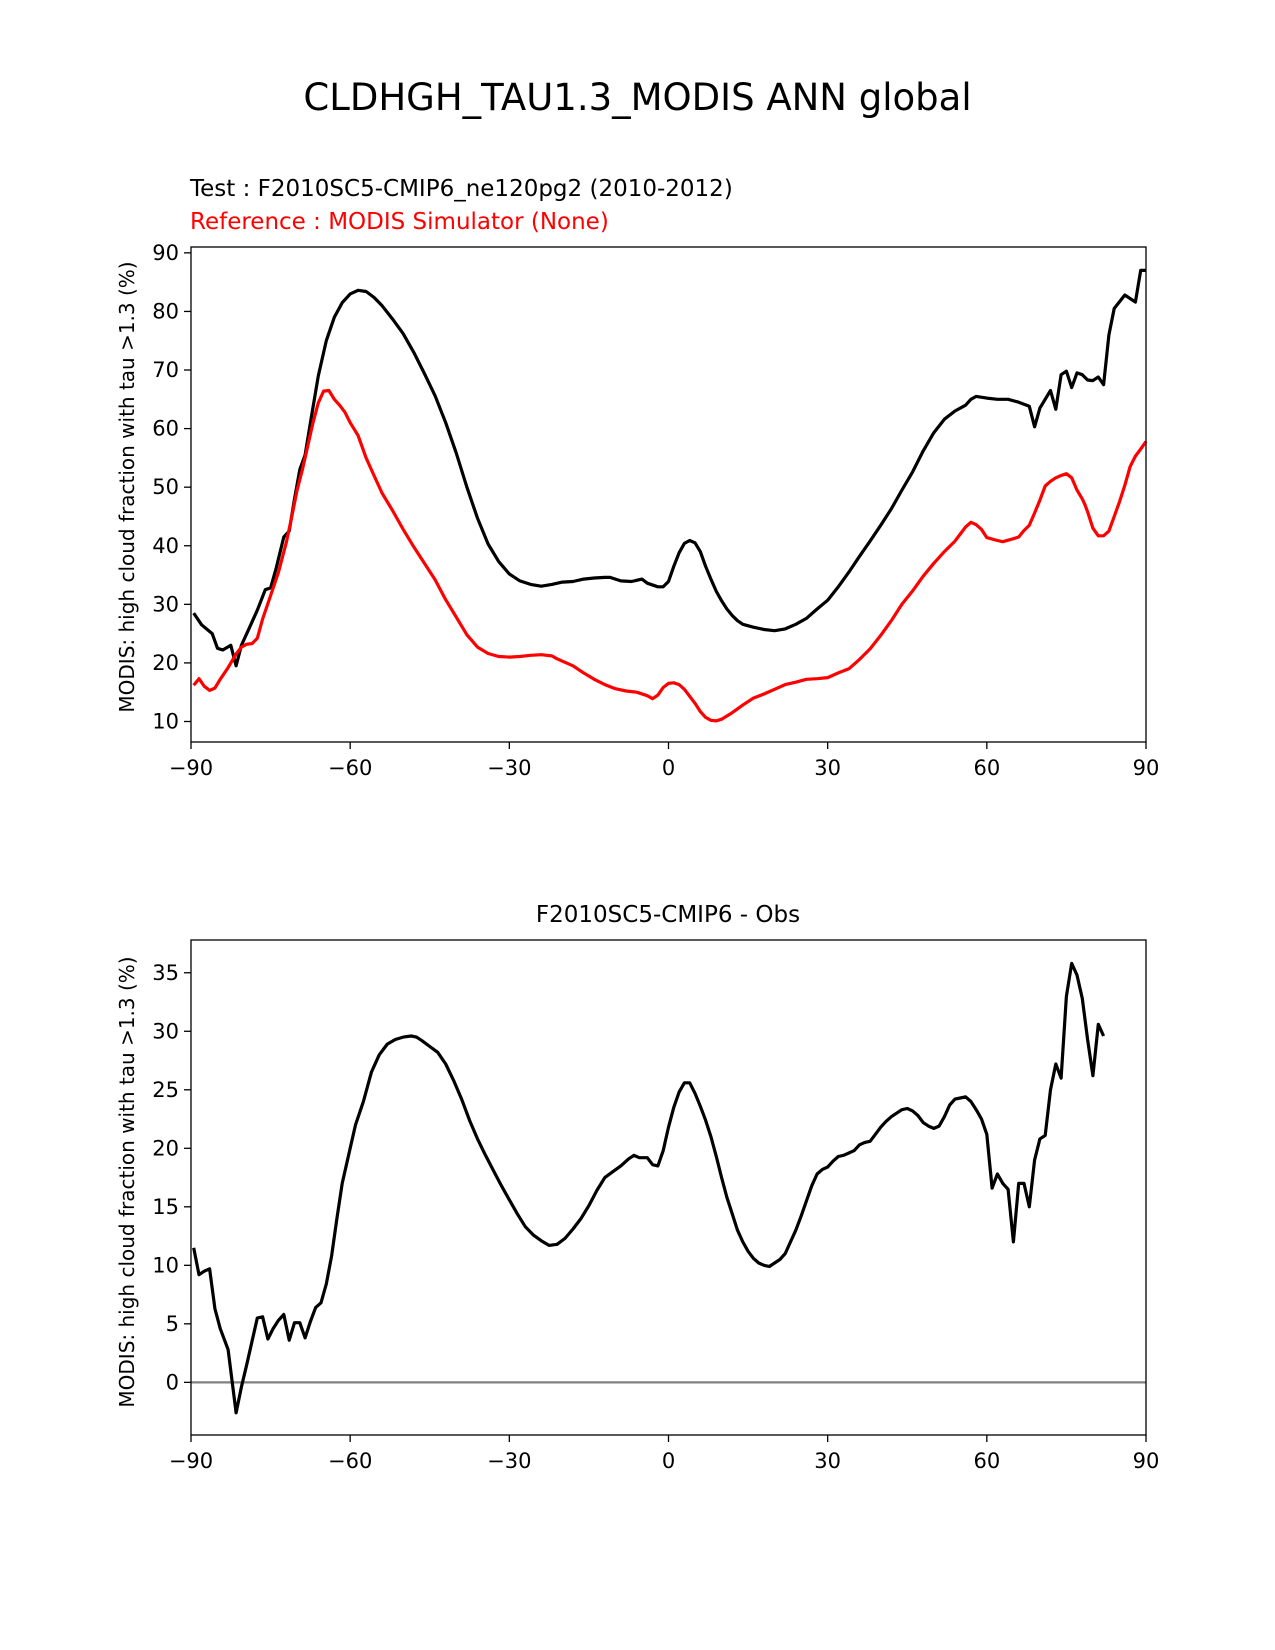 The image size is (1275, 1650). What do you see at coordinates (1146, 1461) in the screenshot?
I see `bottom-x-tick-label: 90` at bounding box center [1146, 1461].